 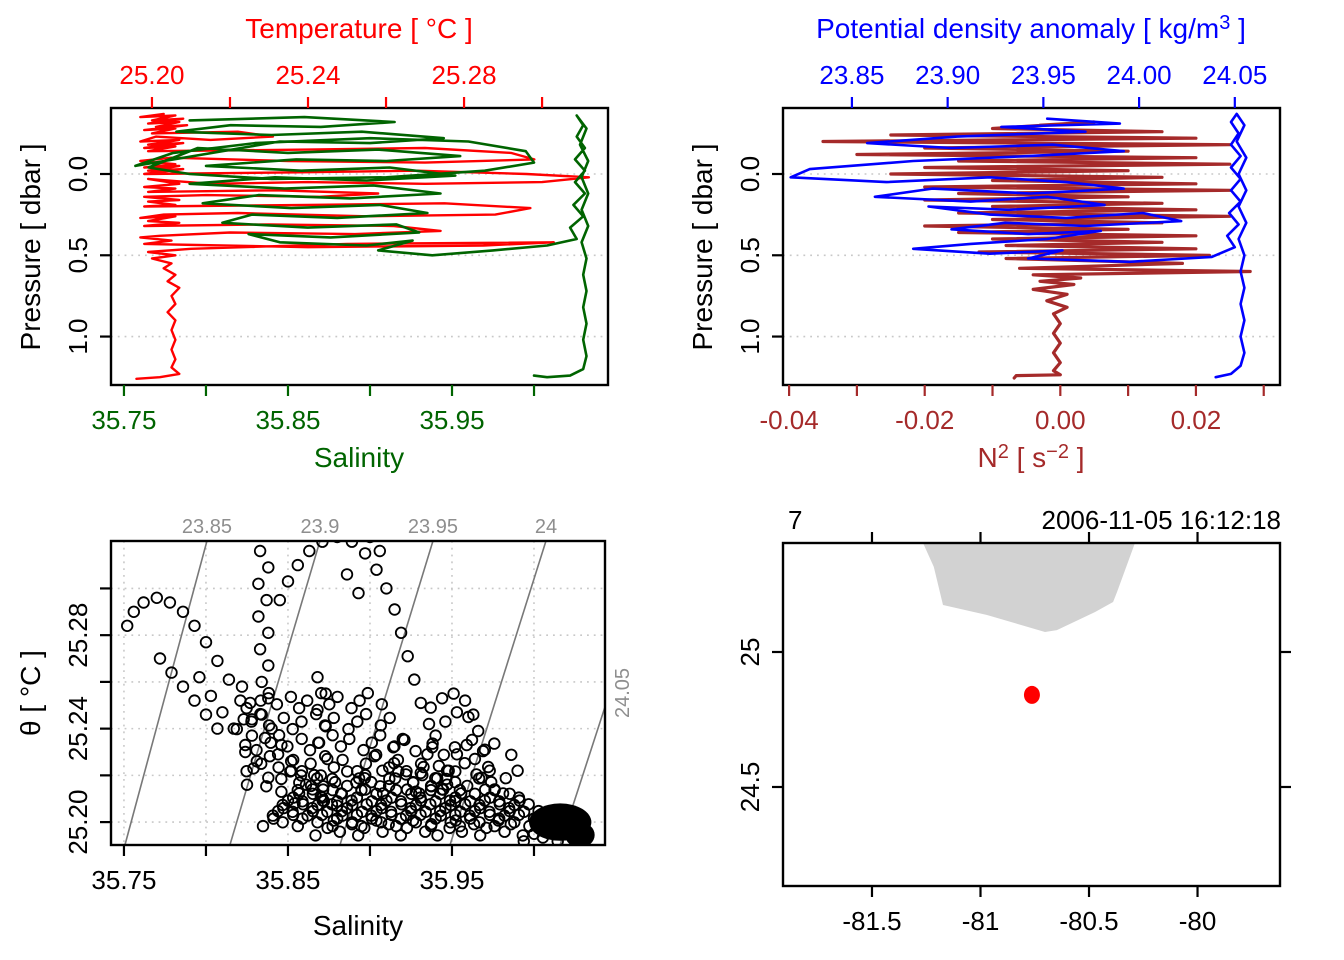 What do you see at coordinates (750, 255) in the screenshot?
I see `tick-label: 0.5` at bounding box center [750, 255].